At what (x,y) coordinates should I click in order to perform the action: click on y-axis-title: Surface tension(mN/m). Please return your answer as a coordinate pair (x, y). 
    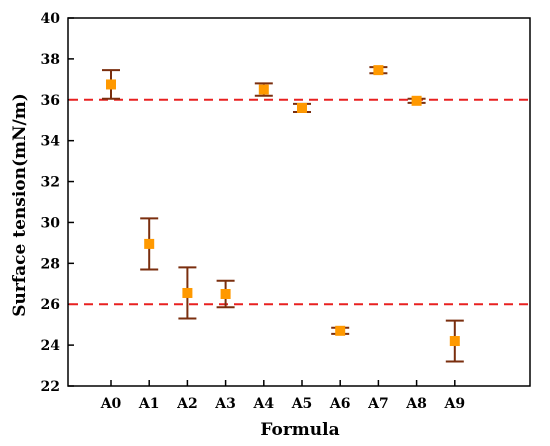
    Looking at the image, I should click on (20, 205).